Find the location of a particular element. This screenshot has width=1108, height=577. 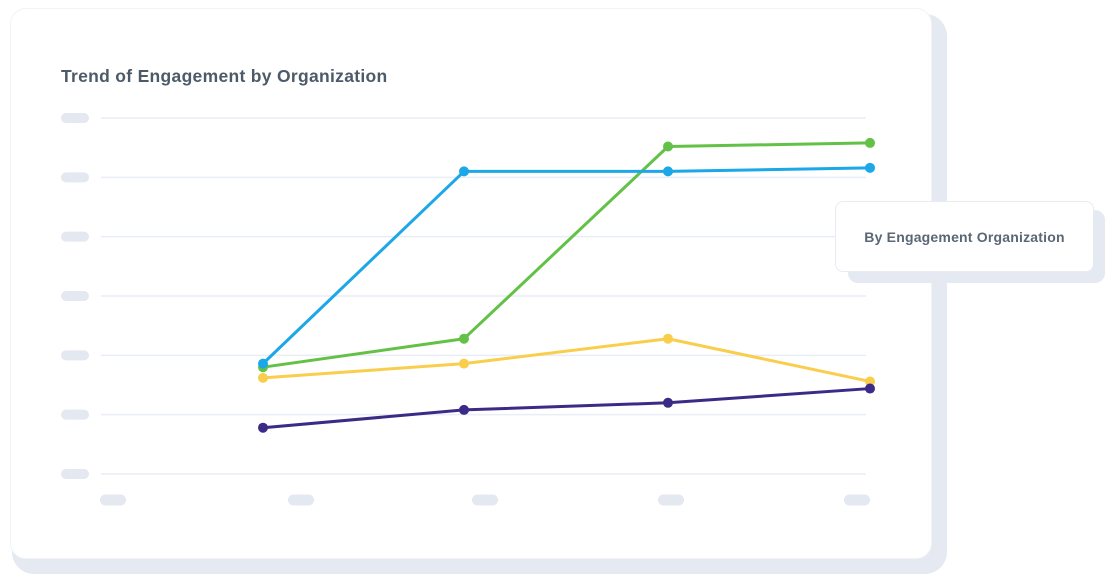

chart-tooltip: By Engagement Organization is located at coordinates (964, 236).